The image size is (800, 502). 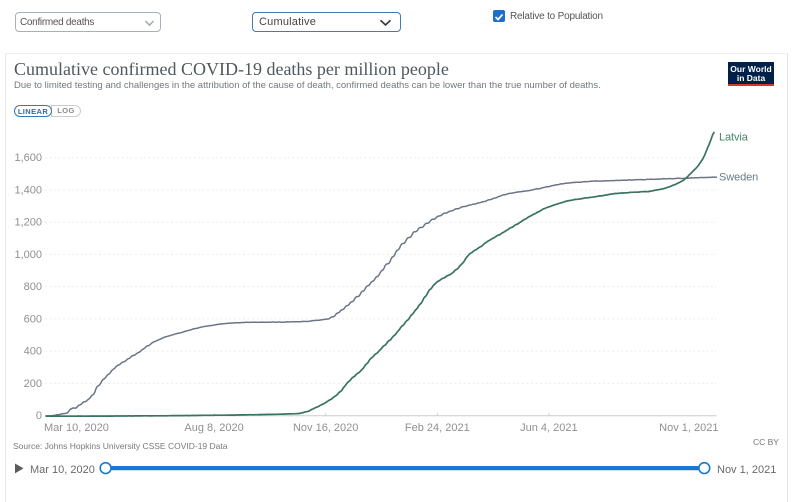 I want to click on svg-text: Nov 16, 2020, so click(x=325, y=428).